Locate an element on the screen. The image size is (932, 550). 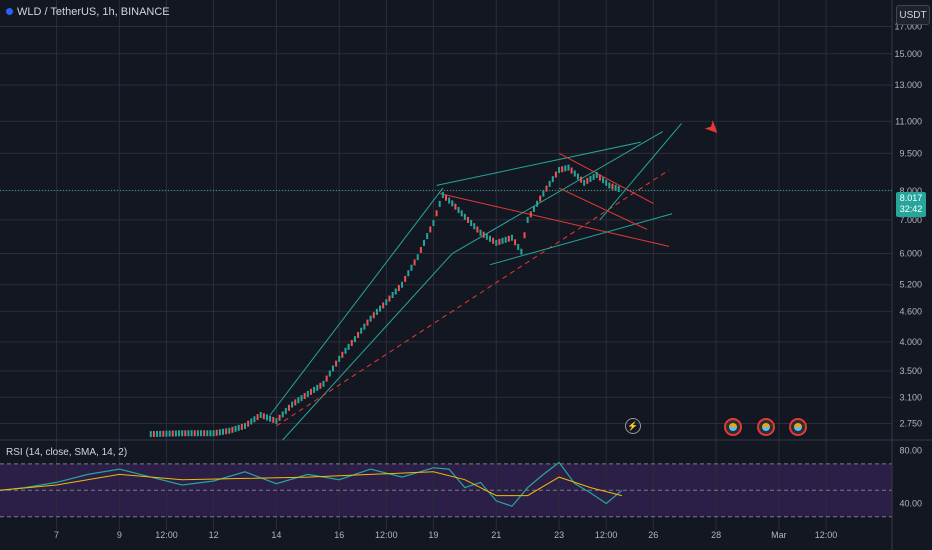
price-tick-label: 4.000 is located at coordinates (910, 342).